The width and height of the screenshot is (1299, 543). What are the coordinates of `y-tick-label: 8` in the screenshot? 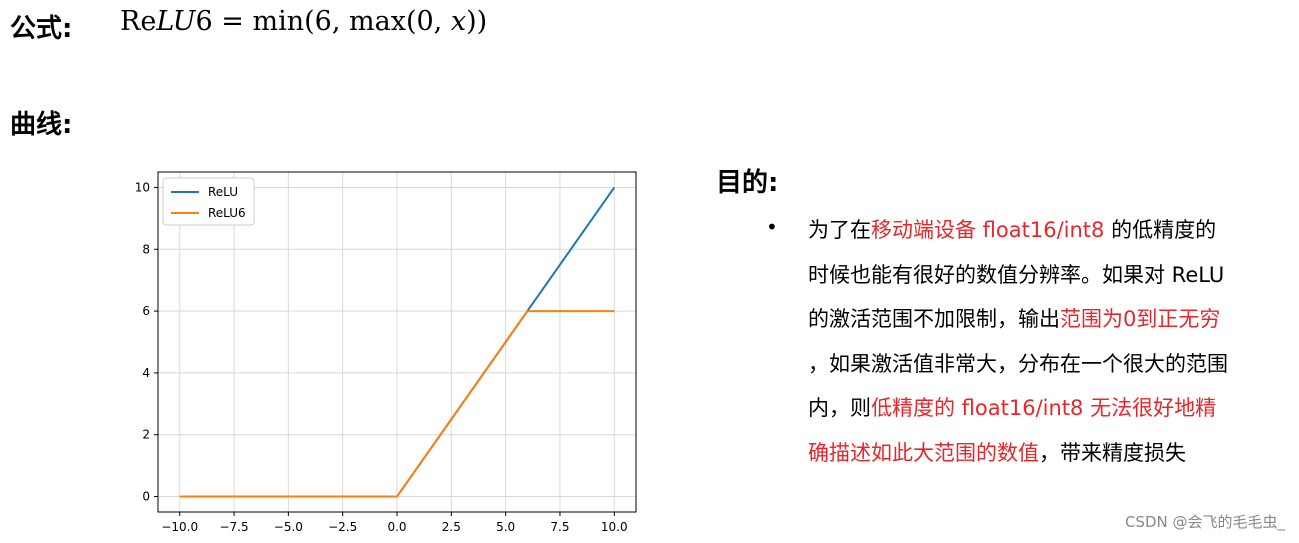 It's located at (146, 249).